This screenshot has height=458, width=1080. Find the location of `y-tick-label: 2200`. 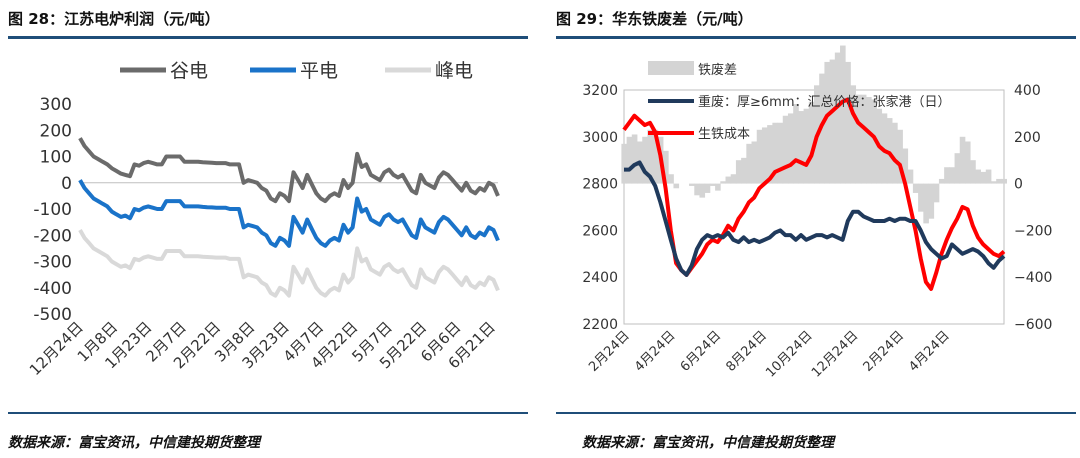

y-tick-label: 2200 is located at coordinates (600, 325).